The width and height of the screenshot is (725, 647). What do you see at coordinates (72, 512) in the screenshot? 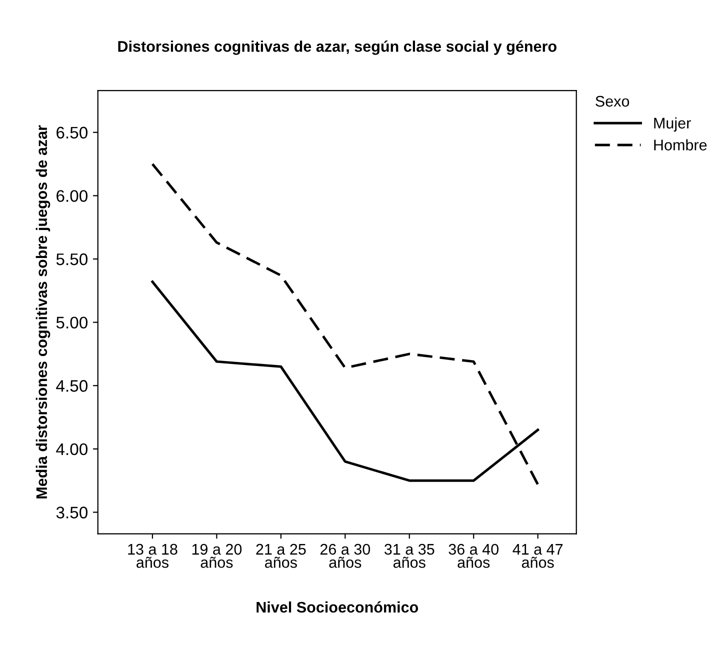
I see `y-tick-label: 3.50` at bounding box center [72, 512].